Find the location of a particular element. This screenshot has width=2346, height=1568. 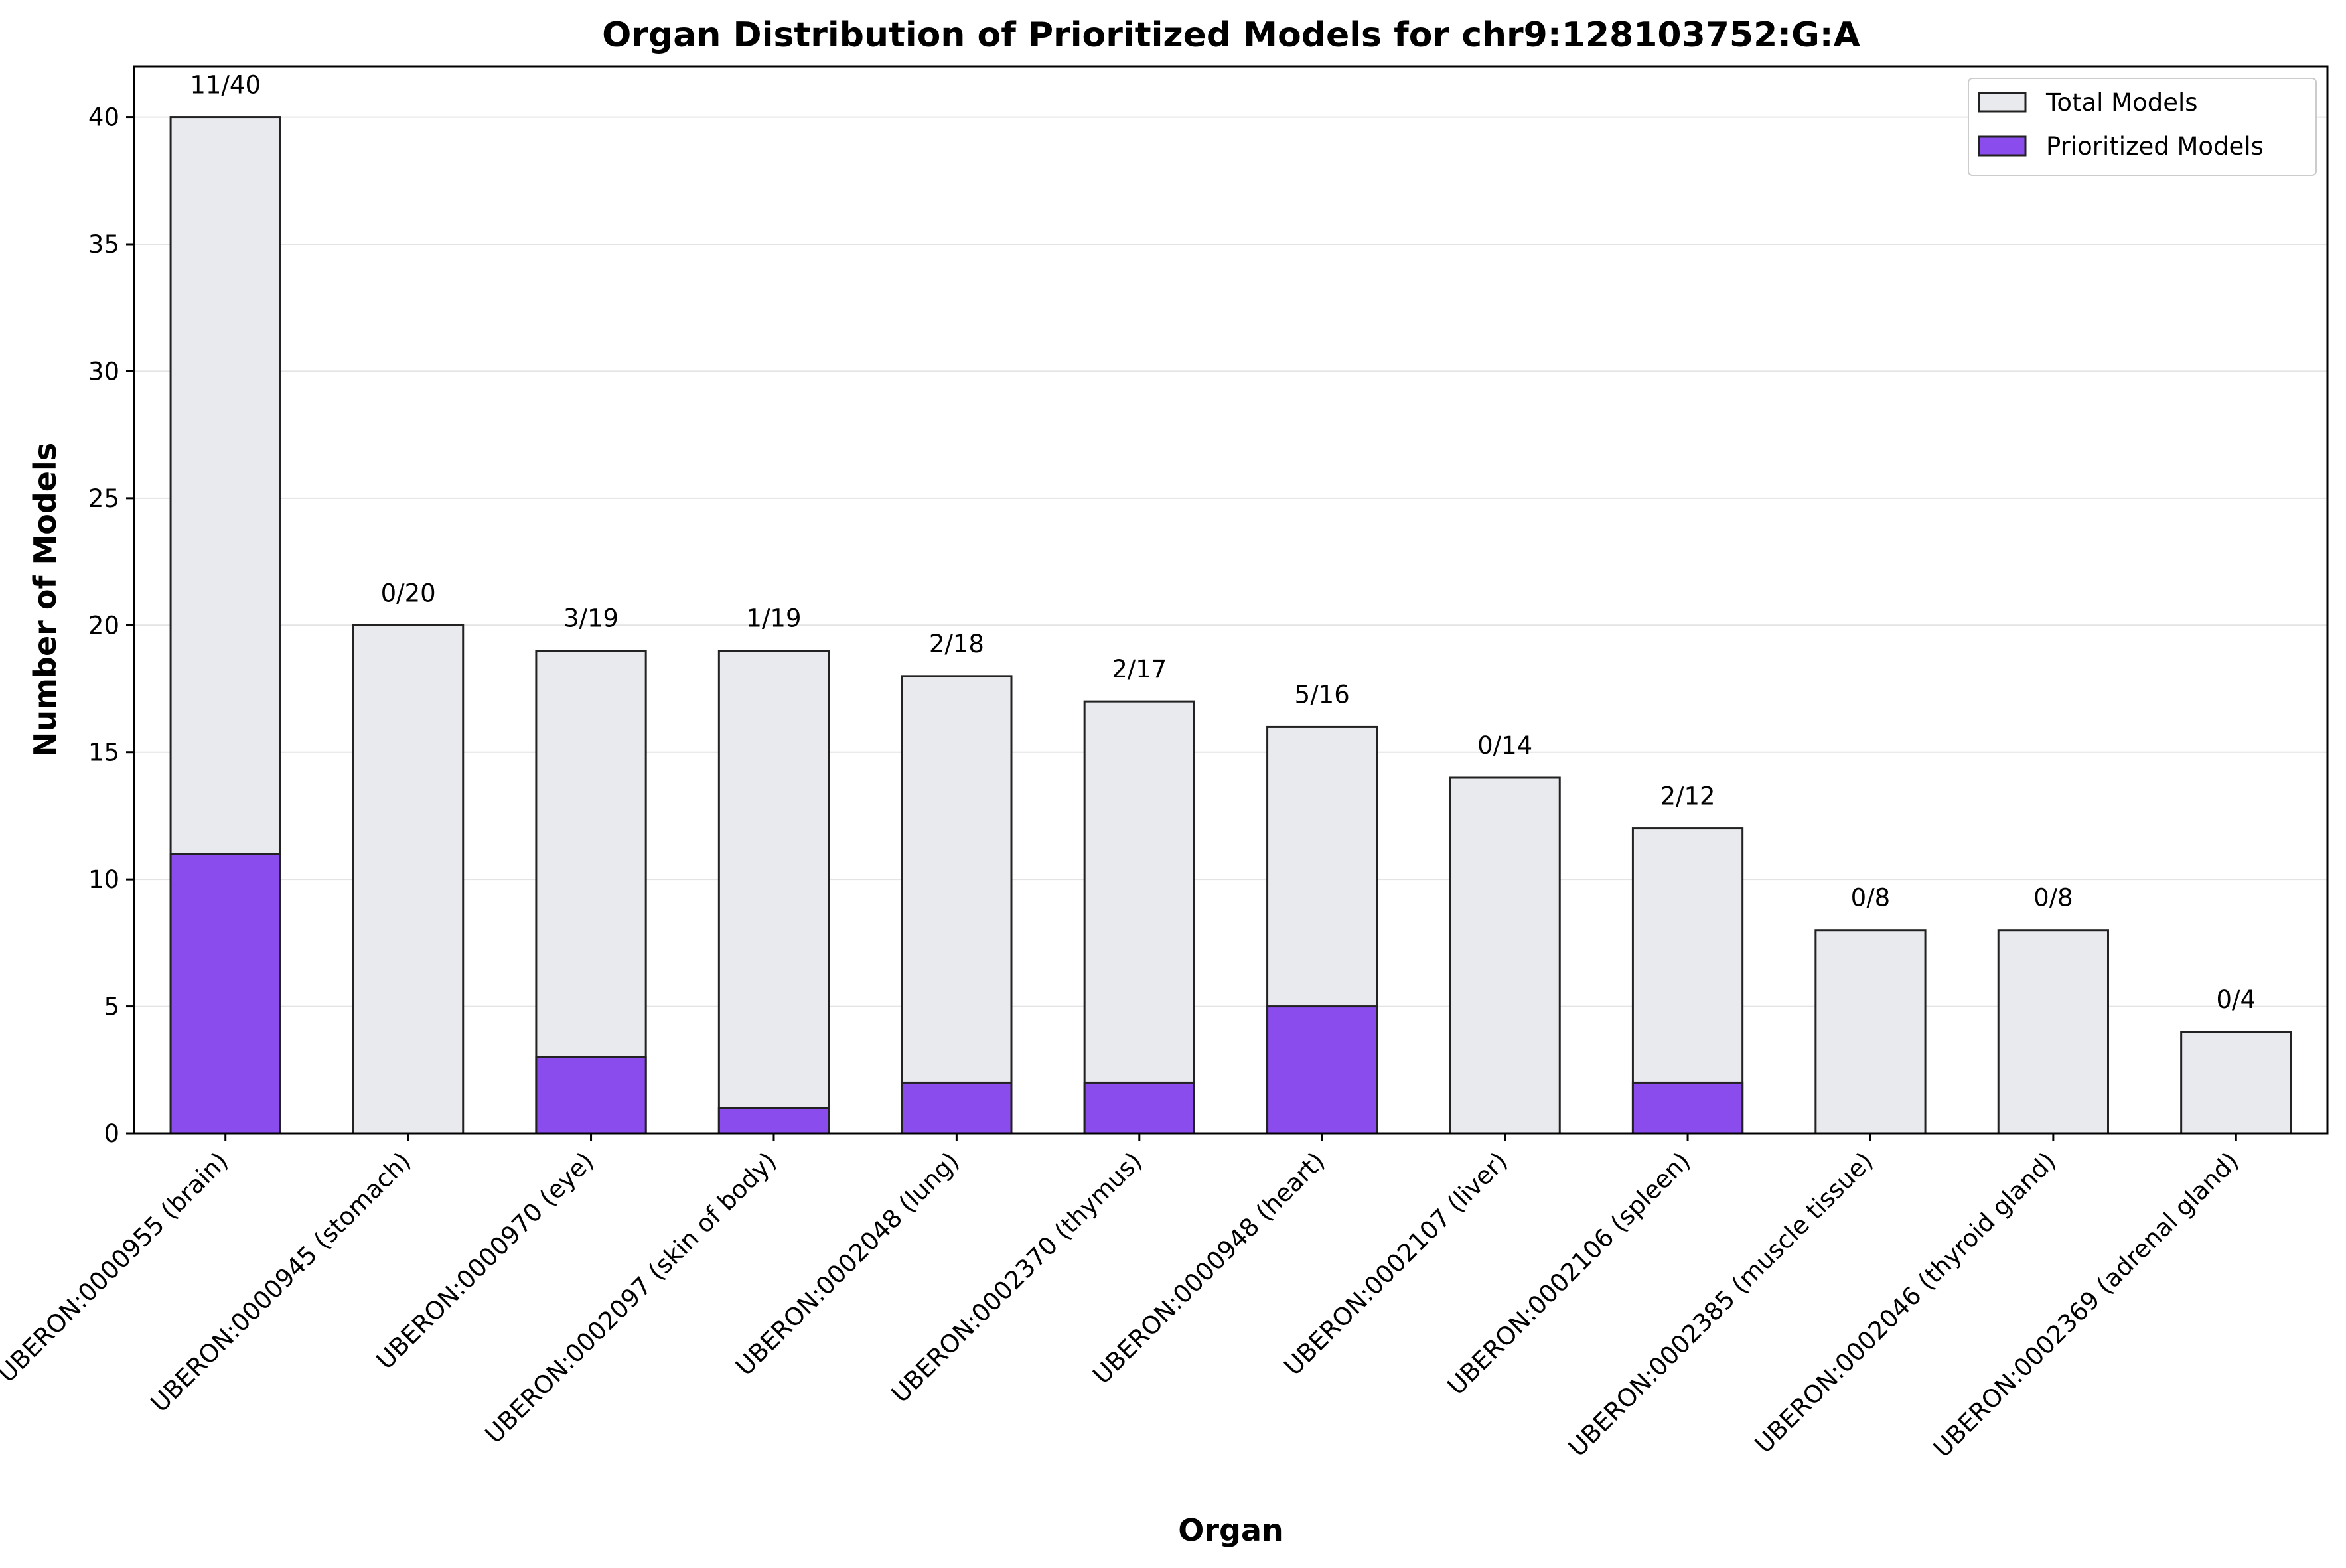

x-tick-label: UBERON:0002369 (adrenal gland) is located at coordinates (2086, 1305).